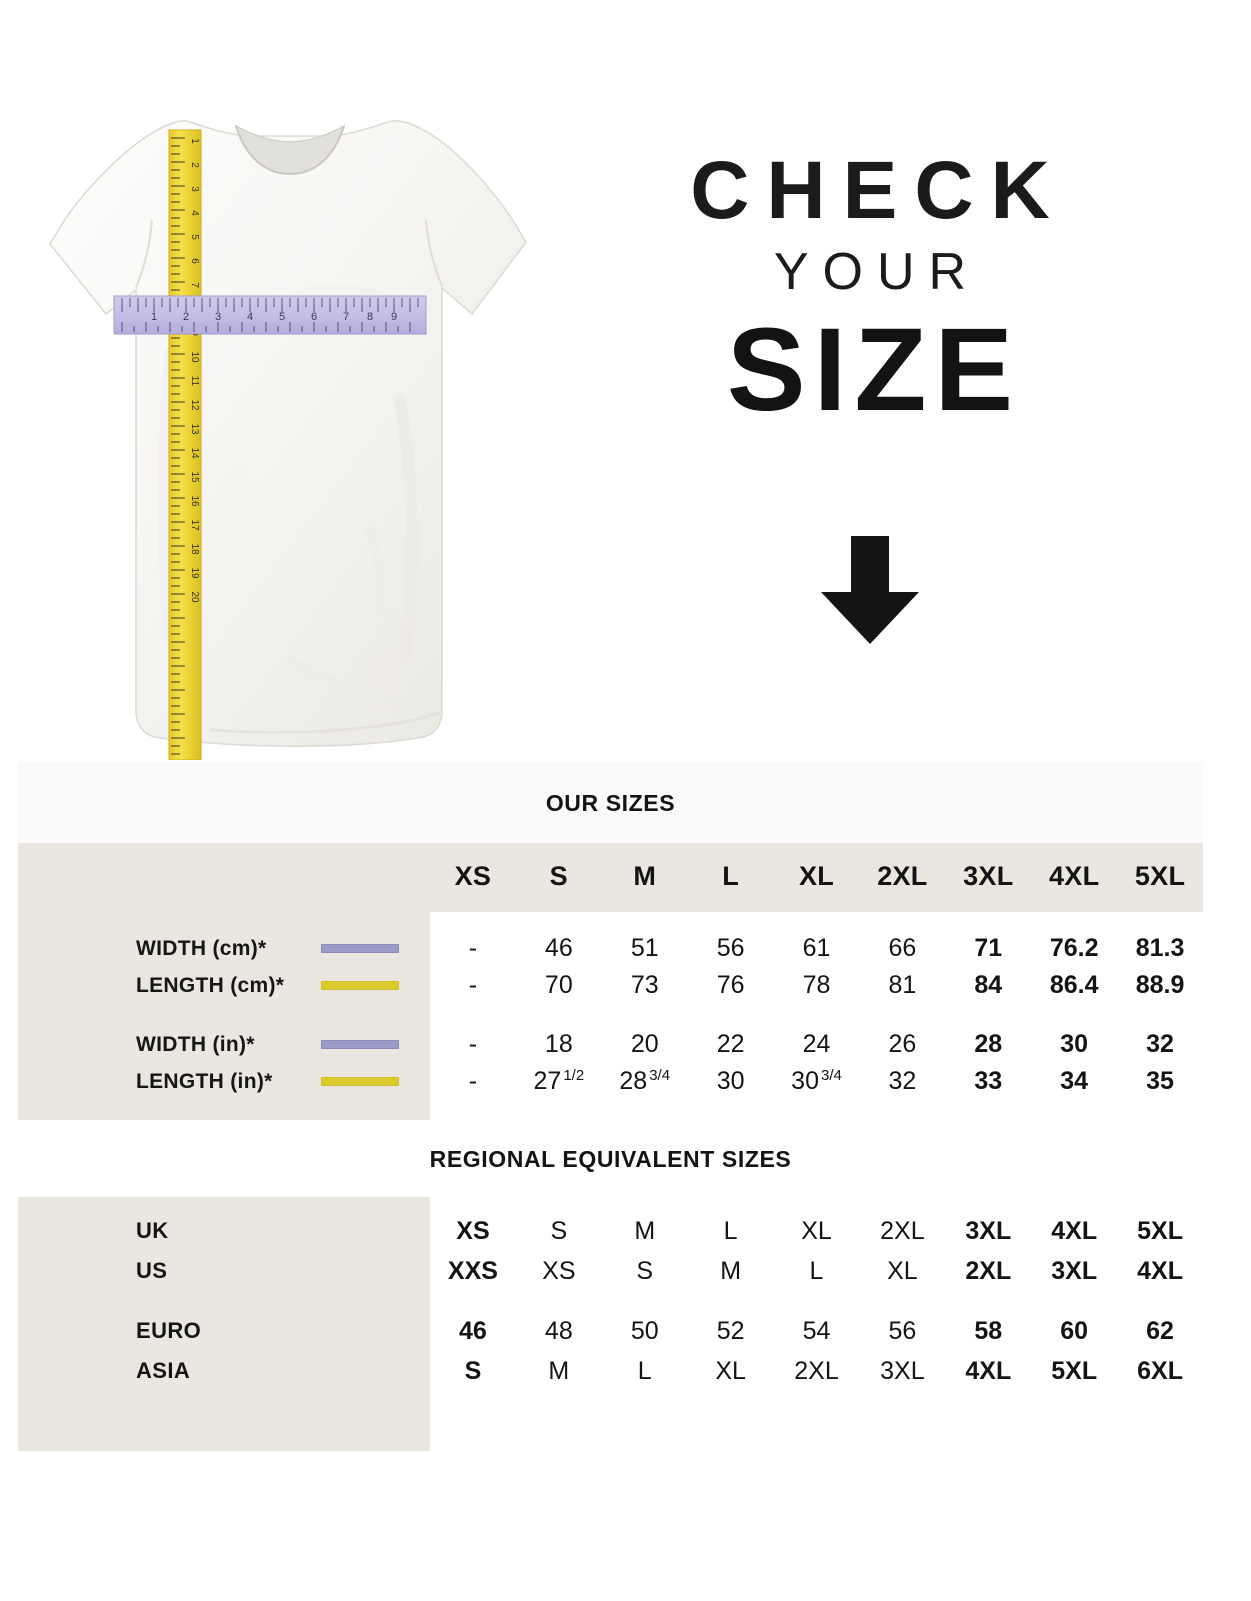 This screenshot has width=1251, height=1601. I want to click on size-header-row: XS S M L XL 2XL 3XL 4XL 5XL, so click(610, 877).